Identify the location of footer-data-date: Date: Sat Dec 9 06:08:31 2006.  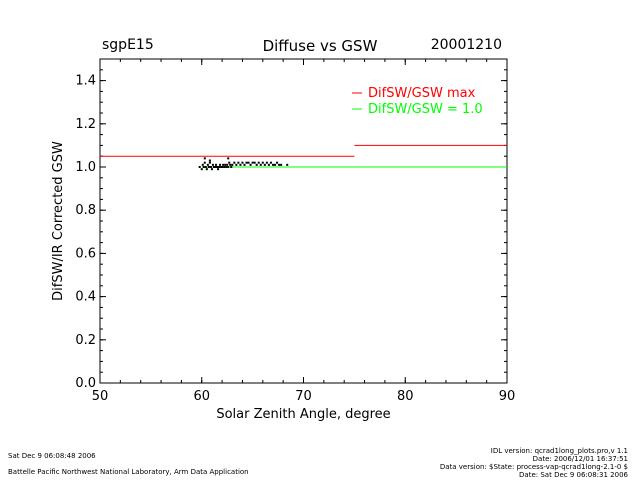
(573, 475).